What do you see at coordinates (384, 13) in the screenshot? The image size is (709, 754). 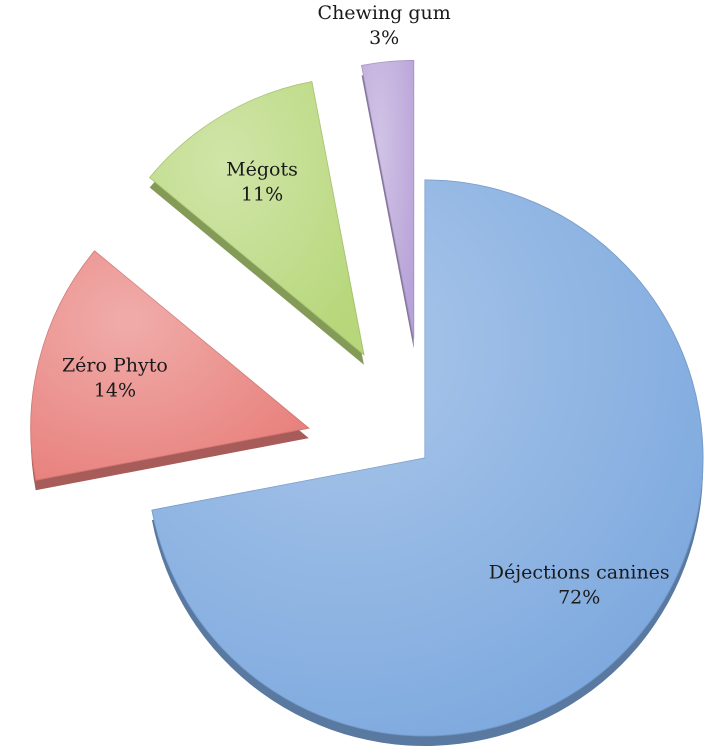 I see `slice-label: Chewing gum` at bounding box center [384, 13].